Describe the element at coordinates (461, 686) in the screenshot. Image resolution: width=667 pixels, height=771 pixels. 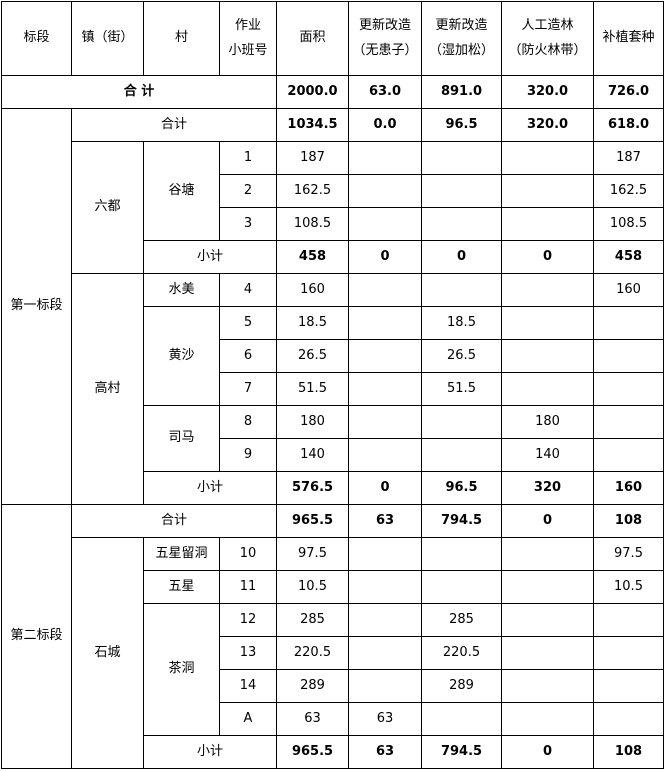
I see `value-cell: 289` at that location.